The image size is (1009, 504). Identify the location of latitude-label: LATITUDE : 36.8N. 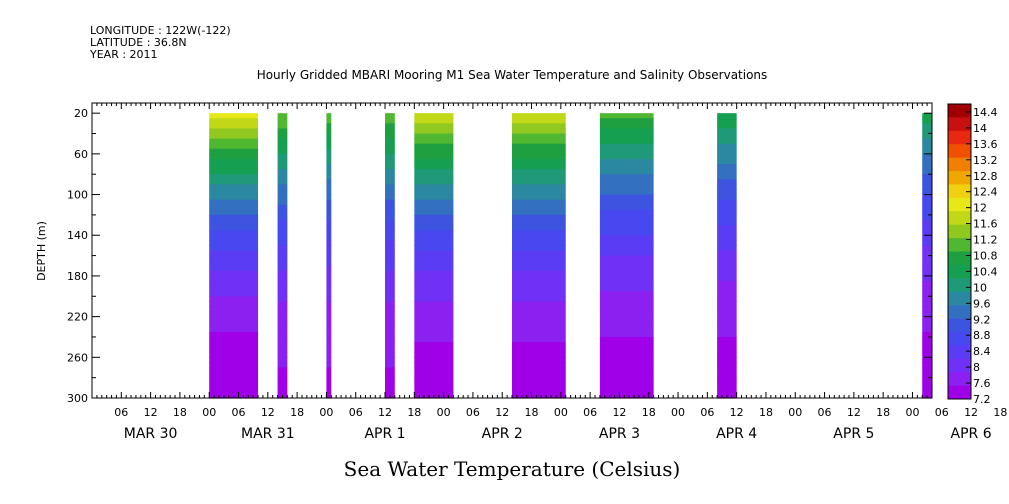
(138, 42).